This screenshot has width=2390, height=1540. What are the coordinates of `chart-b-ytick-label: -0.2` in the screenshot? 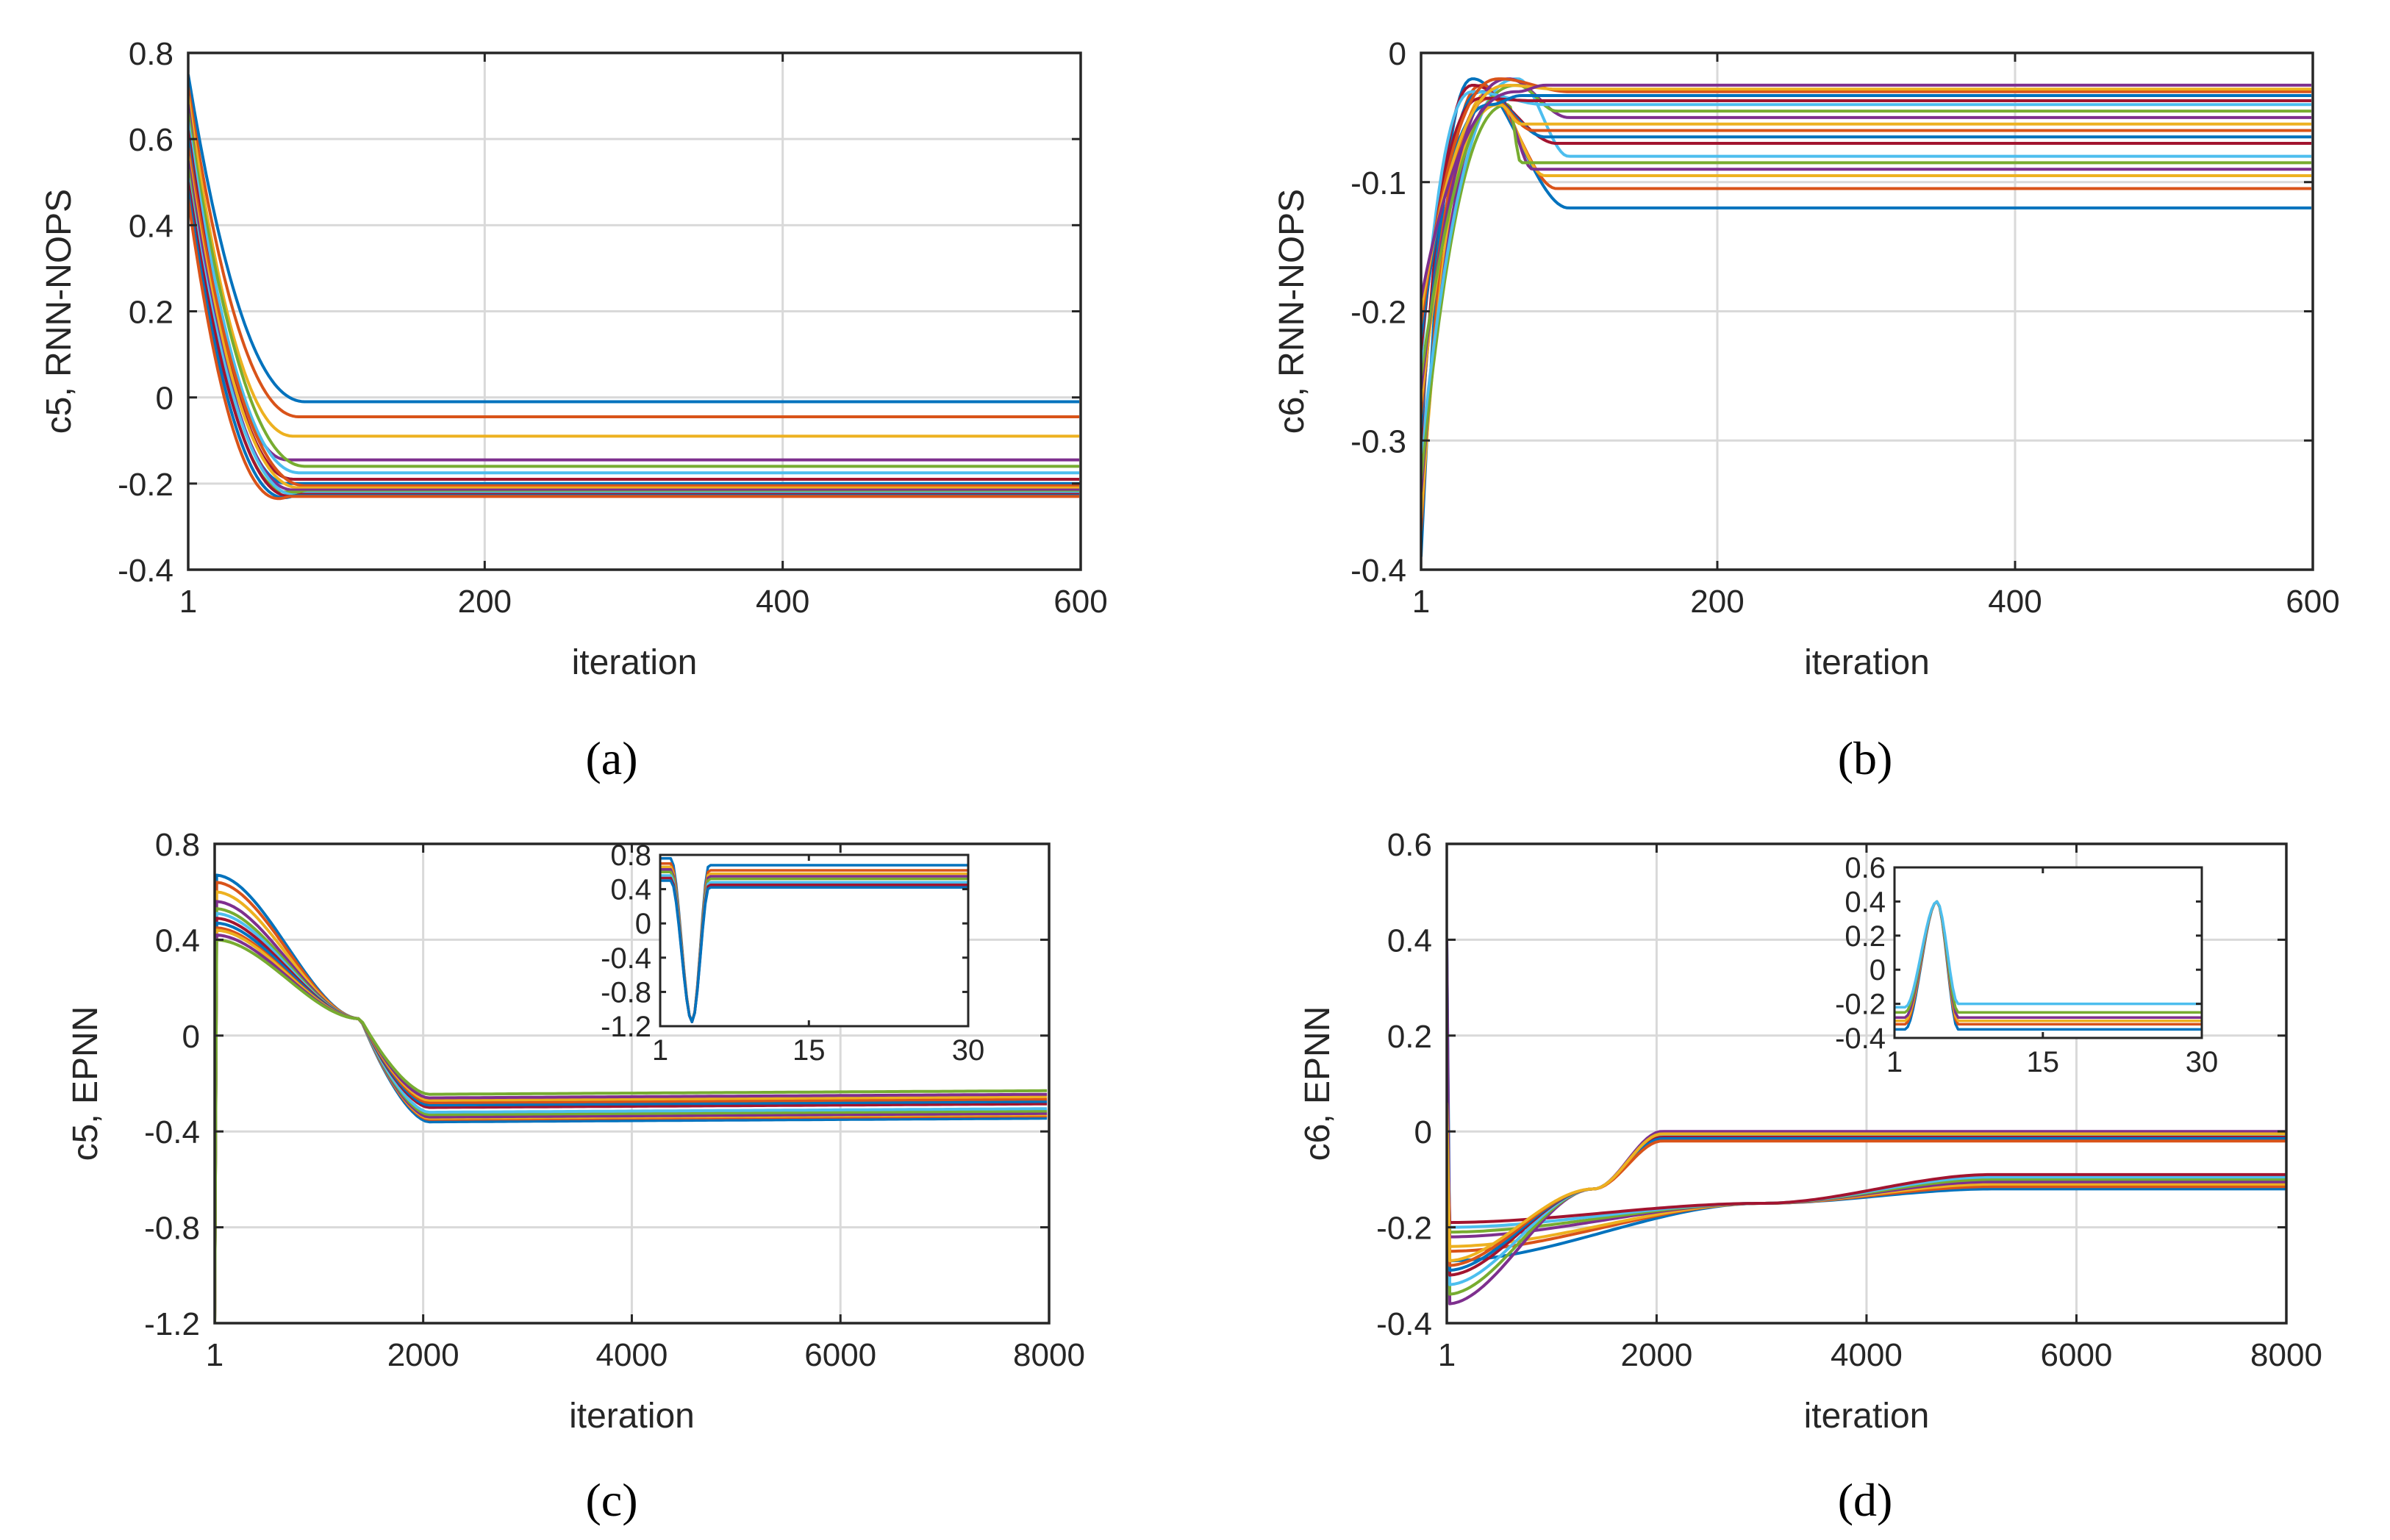 It's located at (1378, 313).